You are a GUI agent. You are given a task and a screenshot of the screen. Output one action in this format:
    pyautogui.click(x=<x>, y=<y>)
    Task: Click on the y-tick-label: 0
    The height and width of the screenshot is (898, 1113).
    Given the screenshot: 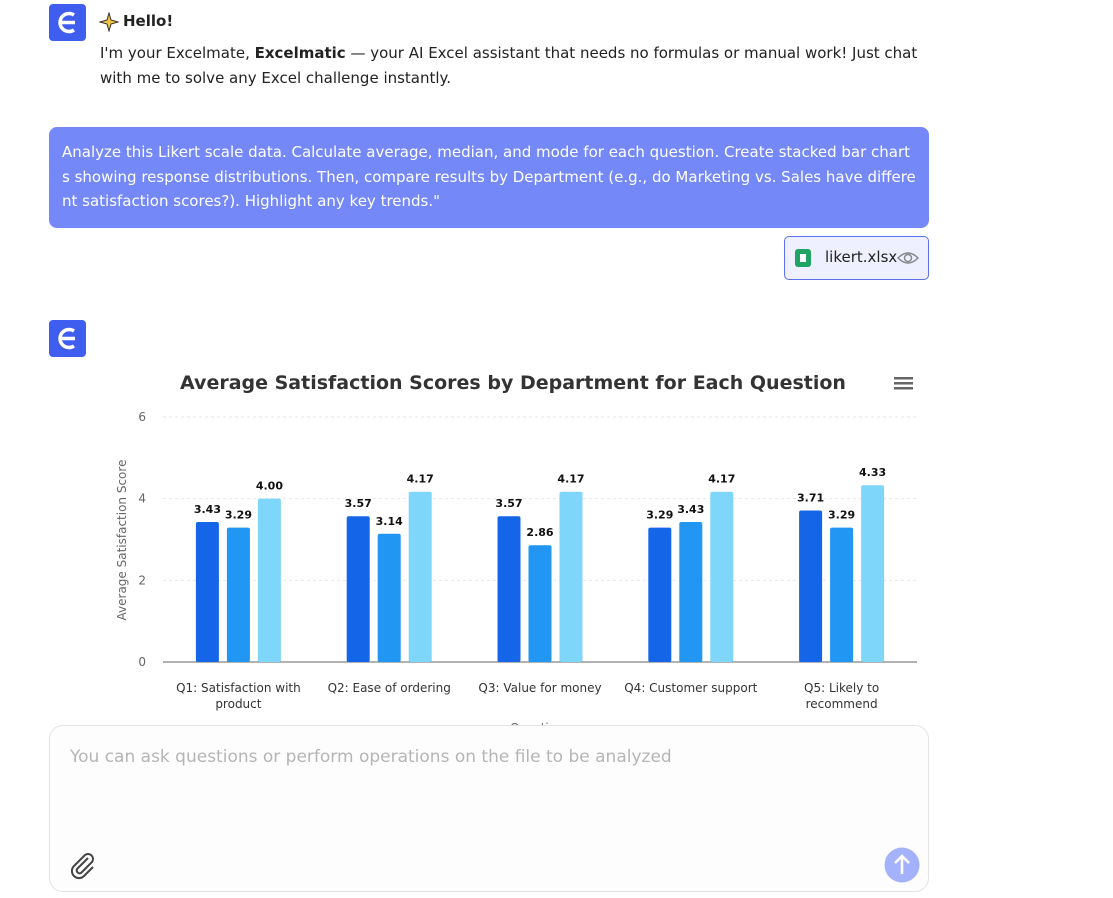 What is the action you would take?
    pyautogui.click(x=142, y=662)
    